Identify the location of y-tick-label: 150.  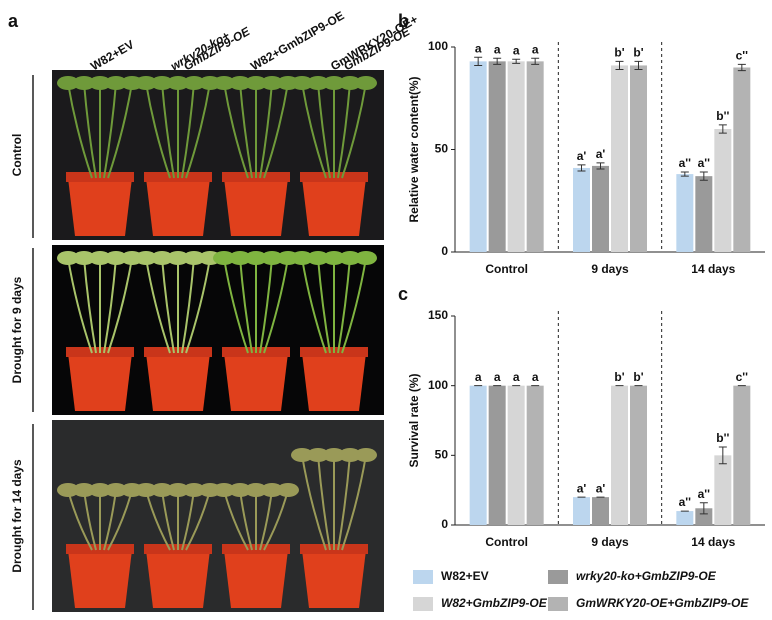
(438, 315).